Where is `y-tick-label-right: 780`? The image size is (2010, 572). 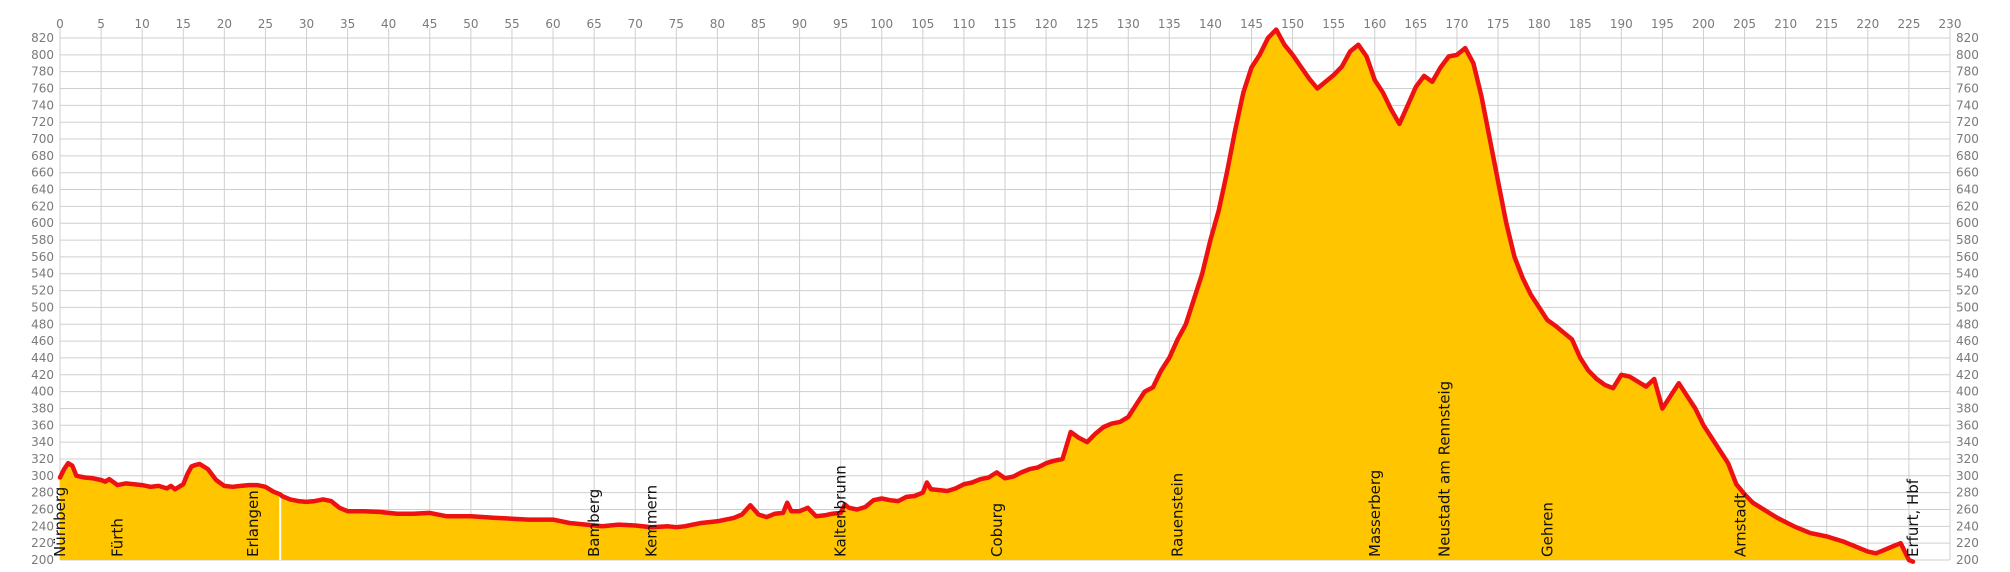 y-tick-label-right: 780 is located at coordinates (1967, 72).